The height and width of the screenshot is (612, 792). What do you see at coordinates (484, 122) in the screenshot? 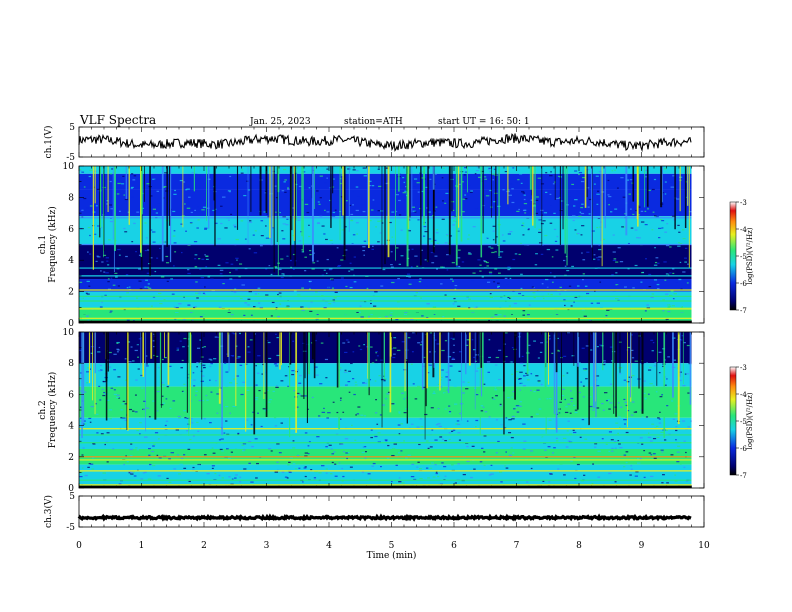
I see `start-time-label: start UT = 16: 50: 1` at bounding box center [484, 122].